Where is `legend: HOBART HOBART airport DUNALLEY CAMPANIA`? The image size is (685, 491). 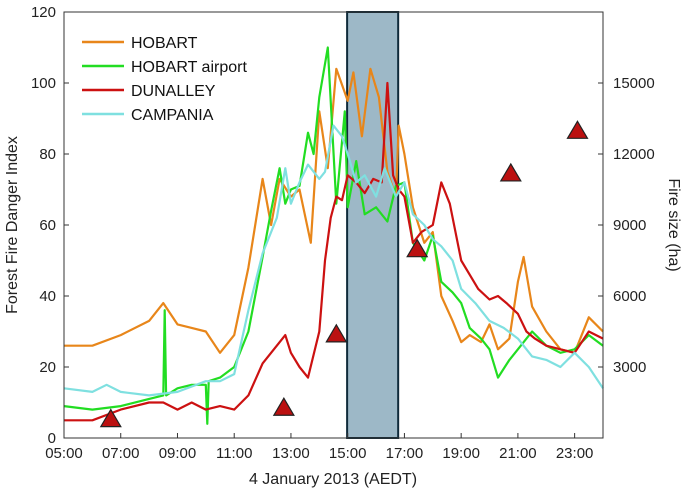
legend: HOBART HOBART airport DUNALLEY CAMPANIA is located at coordinates (164, 79).